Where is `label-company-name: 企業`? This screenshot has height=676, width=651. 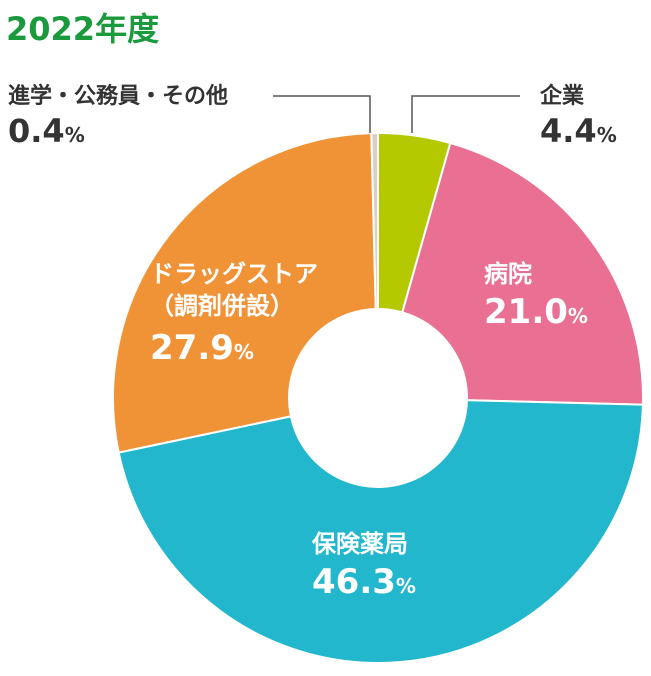 label-company-name: 企業 is located at coordinates (562, 96).